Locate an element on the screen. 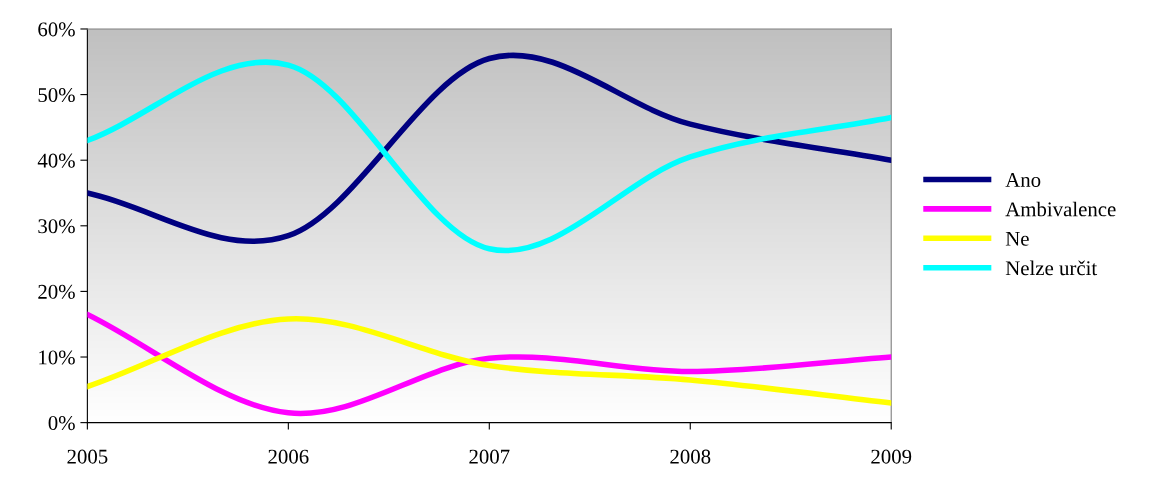 The height and width of the screenshot is (483, 1165). legend-label: Nelze určit is located at coordinates (1051, 268).